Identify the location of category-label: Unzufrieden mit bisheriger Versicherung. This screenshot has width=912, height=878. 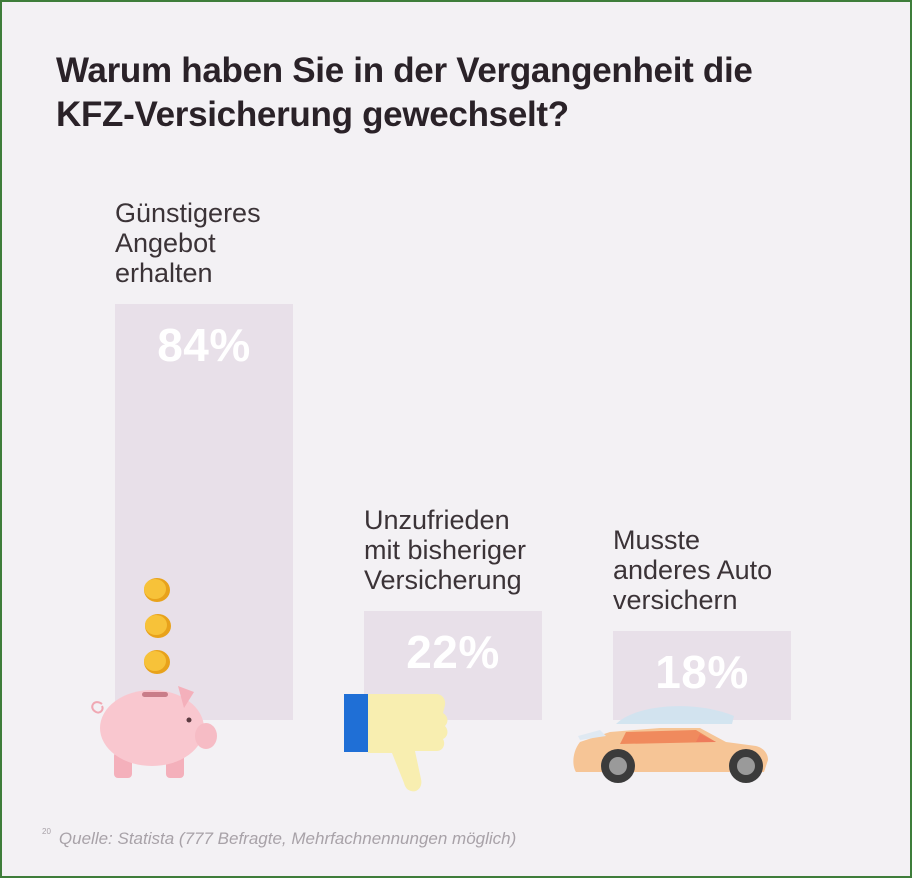
(445, 550).